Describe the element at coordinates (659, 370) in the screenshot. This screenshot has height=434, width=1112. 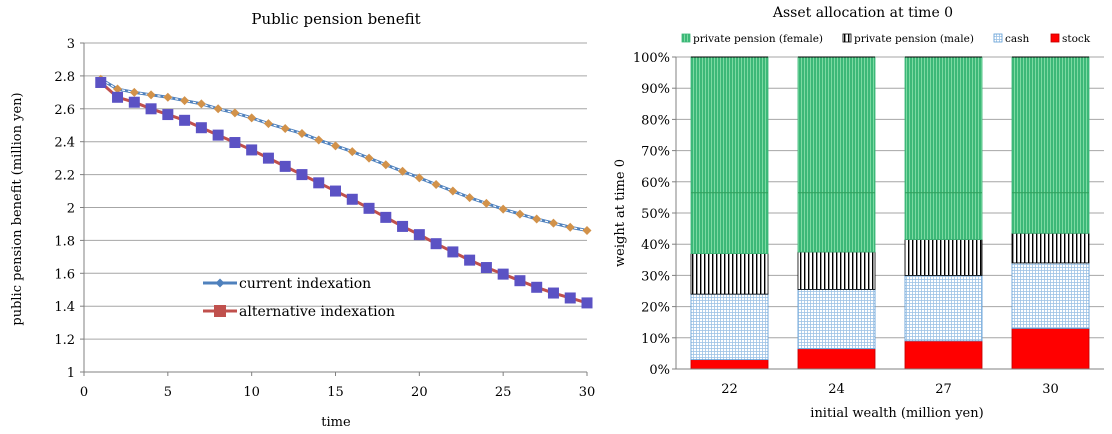
I see `y-tick-label: 0%` at that location.